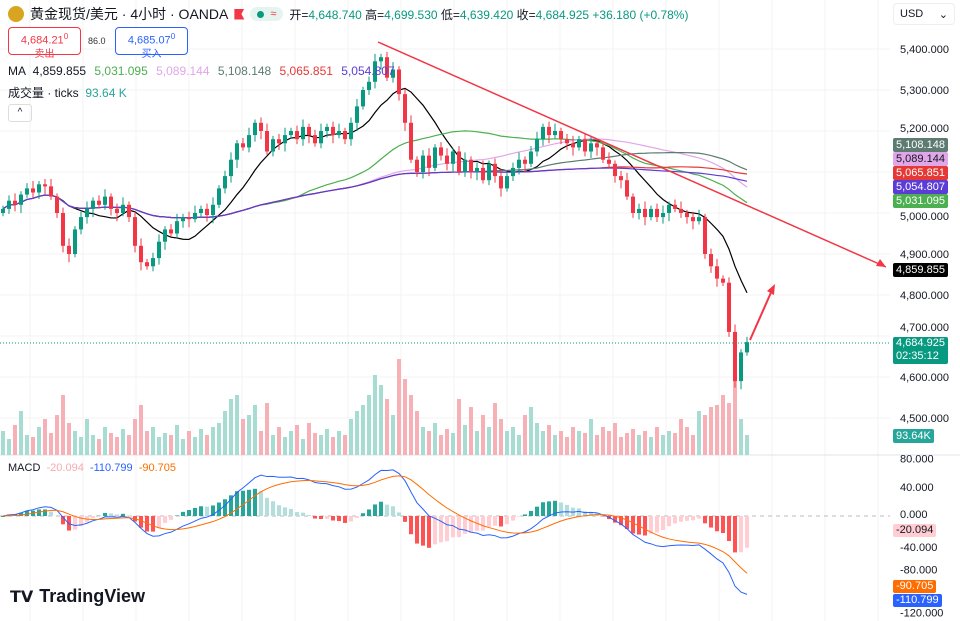 Image resolution: width=960 pixels, height=621 pixels. What do you see at coordinates (20, 113) in the screenshot?
I see `collapse-legend-button: ^` at bounding box center [20, 113].